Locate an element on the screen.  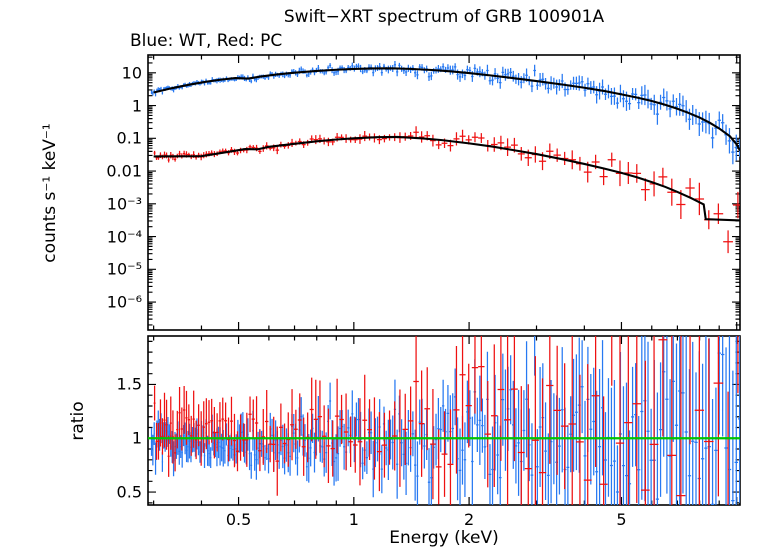
y-tick-label-ratio: 1.5 is located at coordinates (129, 384).